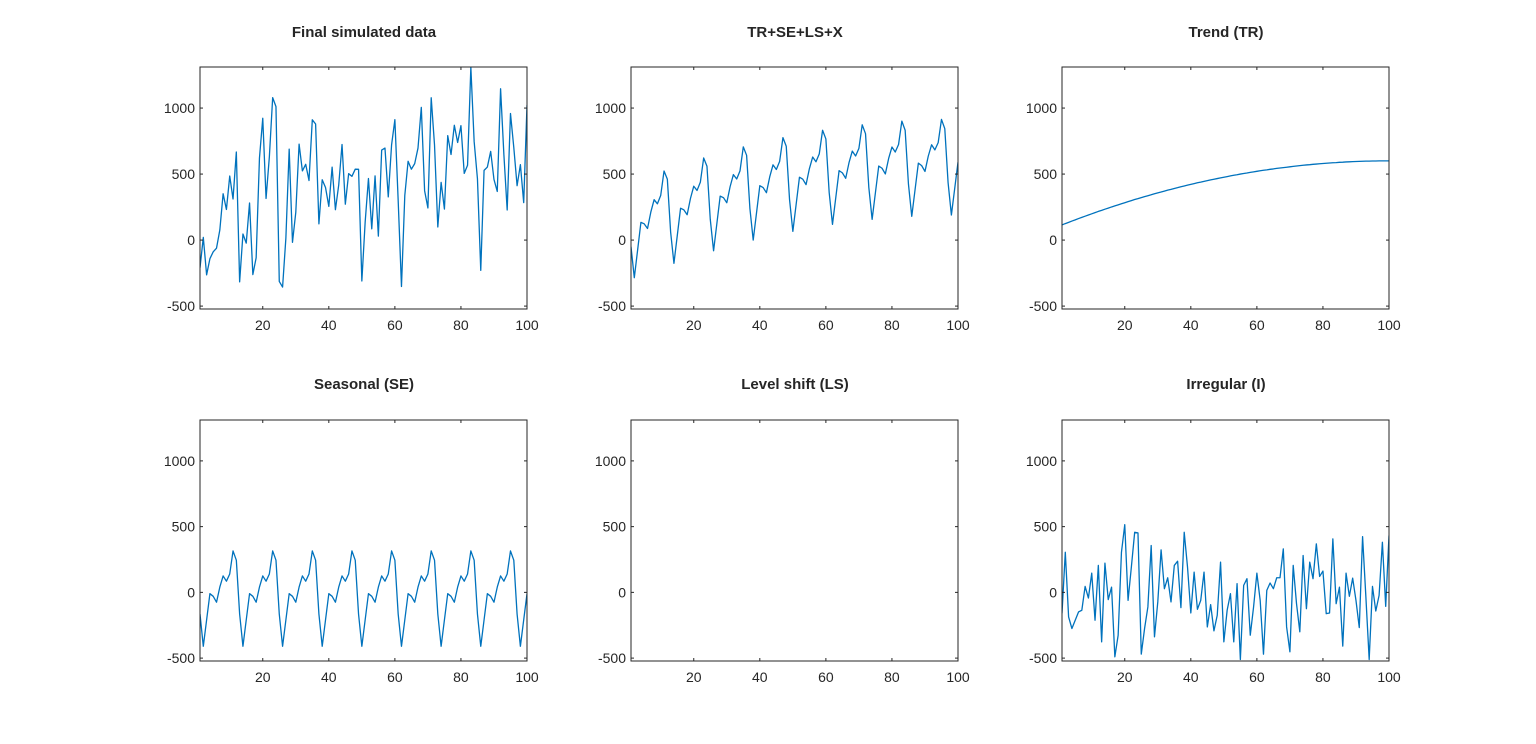 The image size is (1536, 744). What do you see at coordinates (363, 598) in the screenshot?
I see `data-line-seasonal` at bounding box center [363, 598].